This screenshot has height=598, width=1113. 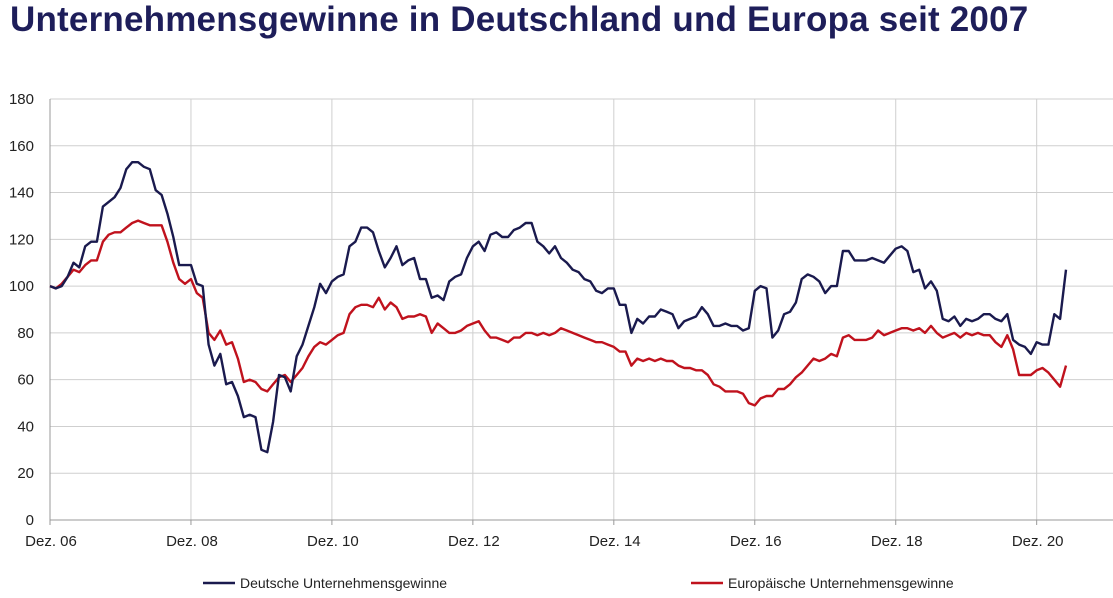 What do you see at coordinates (21, 286) in the screenshot?
I see `y-tick-label: 100` at bounding box center [21, 286].